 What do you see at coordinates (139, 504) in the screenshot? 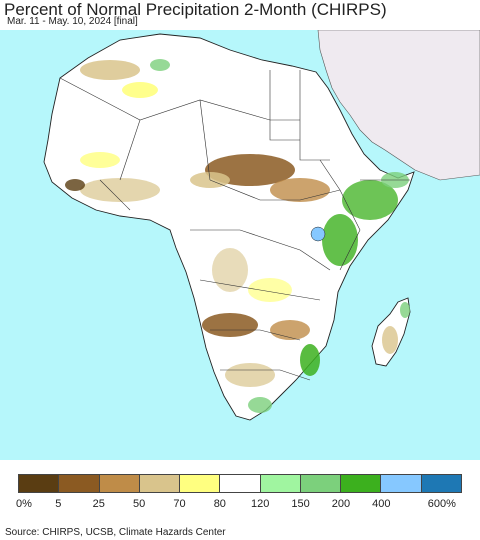
I see `legend-label-3: 50` at bounding box center [139, 504].